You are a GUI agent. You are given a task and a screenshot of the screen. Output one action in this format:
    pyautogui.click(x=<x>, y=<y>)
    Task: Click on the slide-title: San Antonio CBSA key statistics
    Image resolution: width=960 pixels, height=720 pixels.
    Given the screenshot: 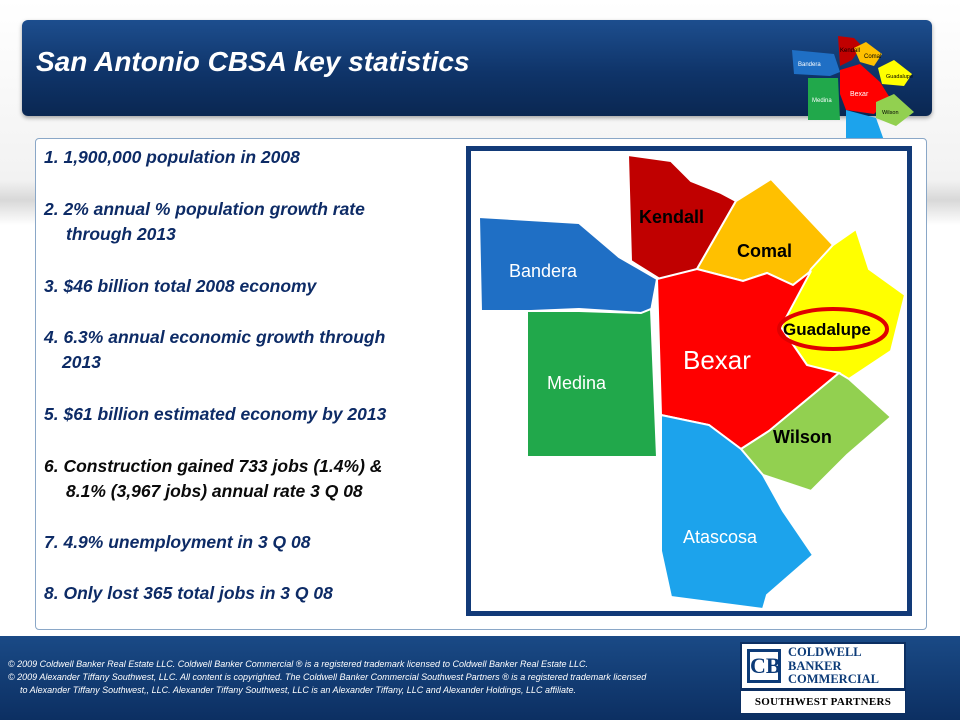 What is the action you would take?
    pyautogui.click(x=253, y=61)
    